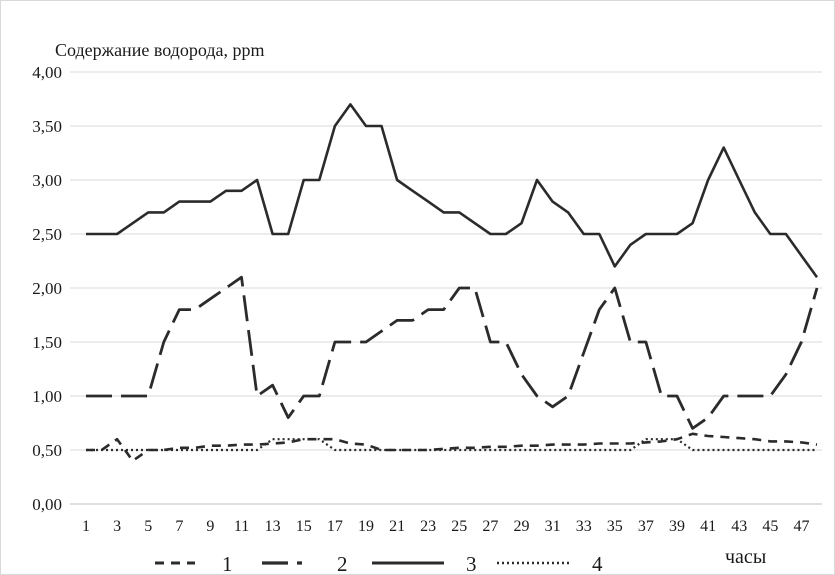 This screenshot has height=575, width=835. Describe the element at coordinates (521, 526) in the screenshot. I see `x-tick-label: 29` at that location.